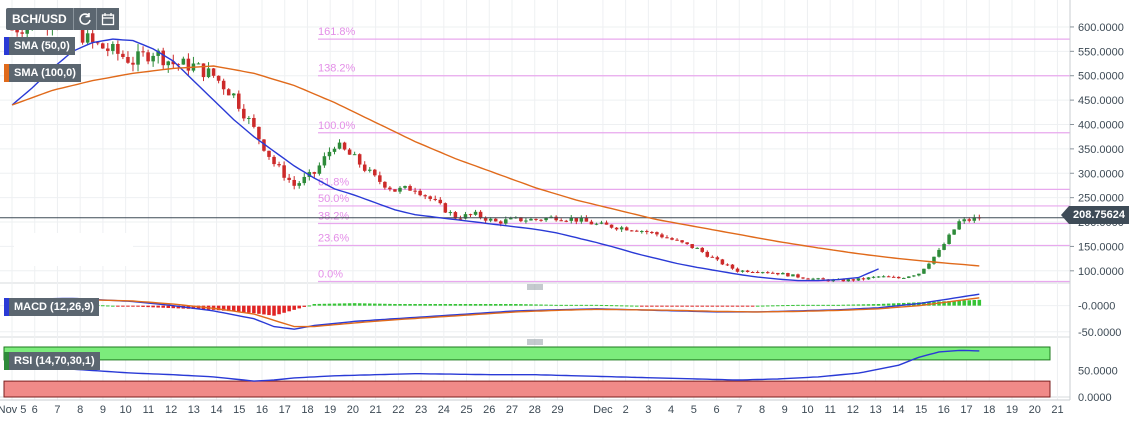  What do you see at coordinates (107, 19) in the screenshot?
I see `calendar-button` at bounding box center [107, 19].